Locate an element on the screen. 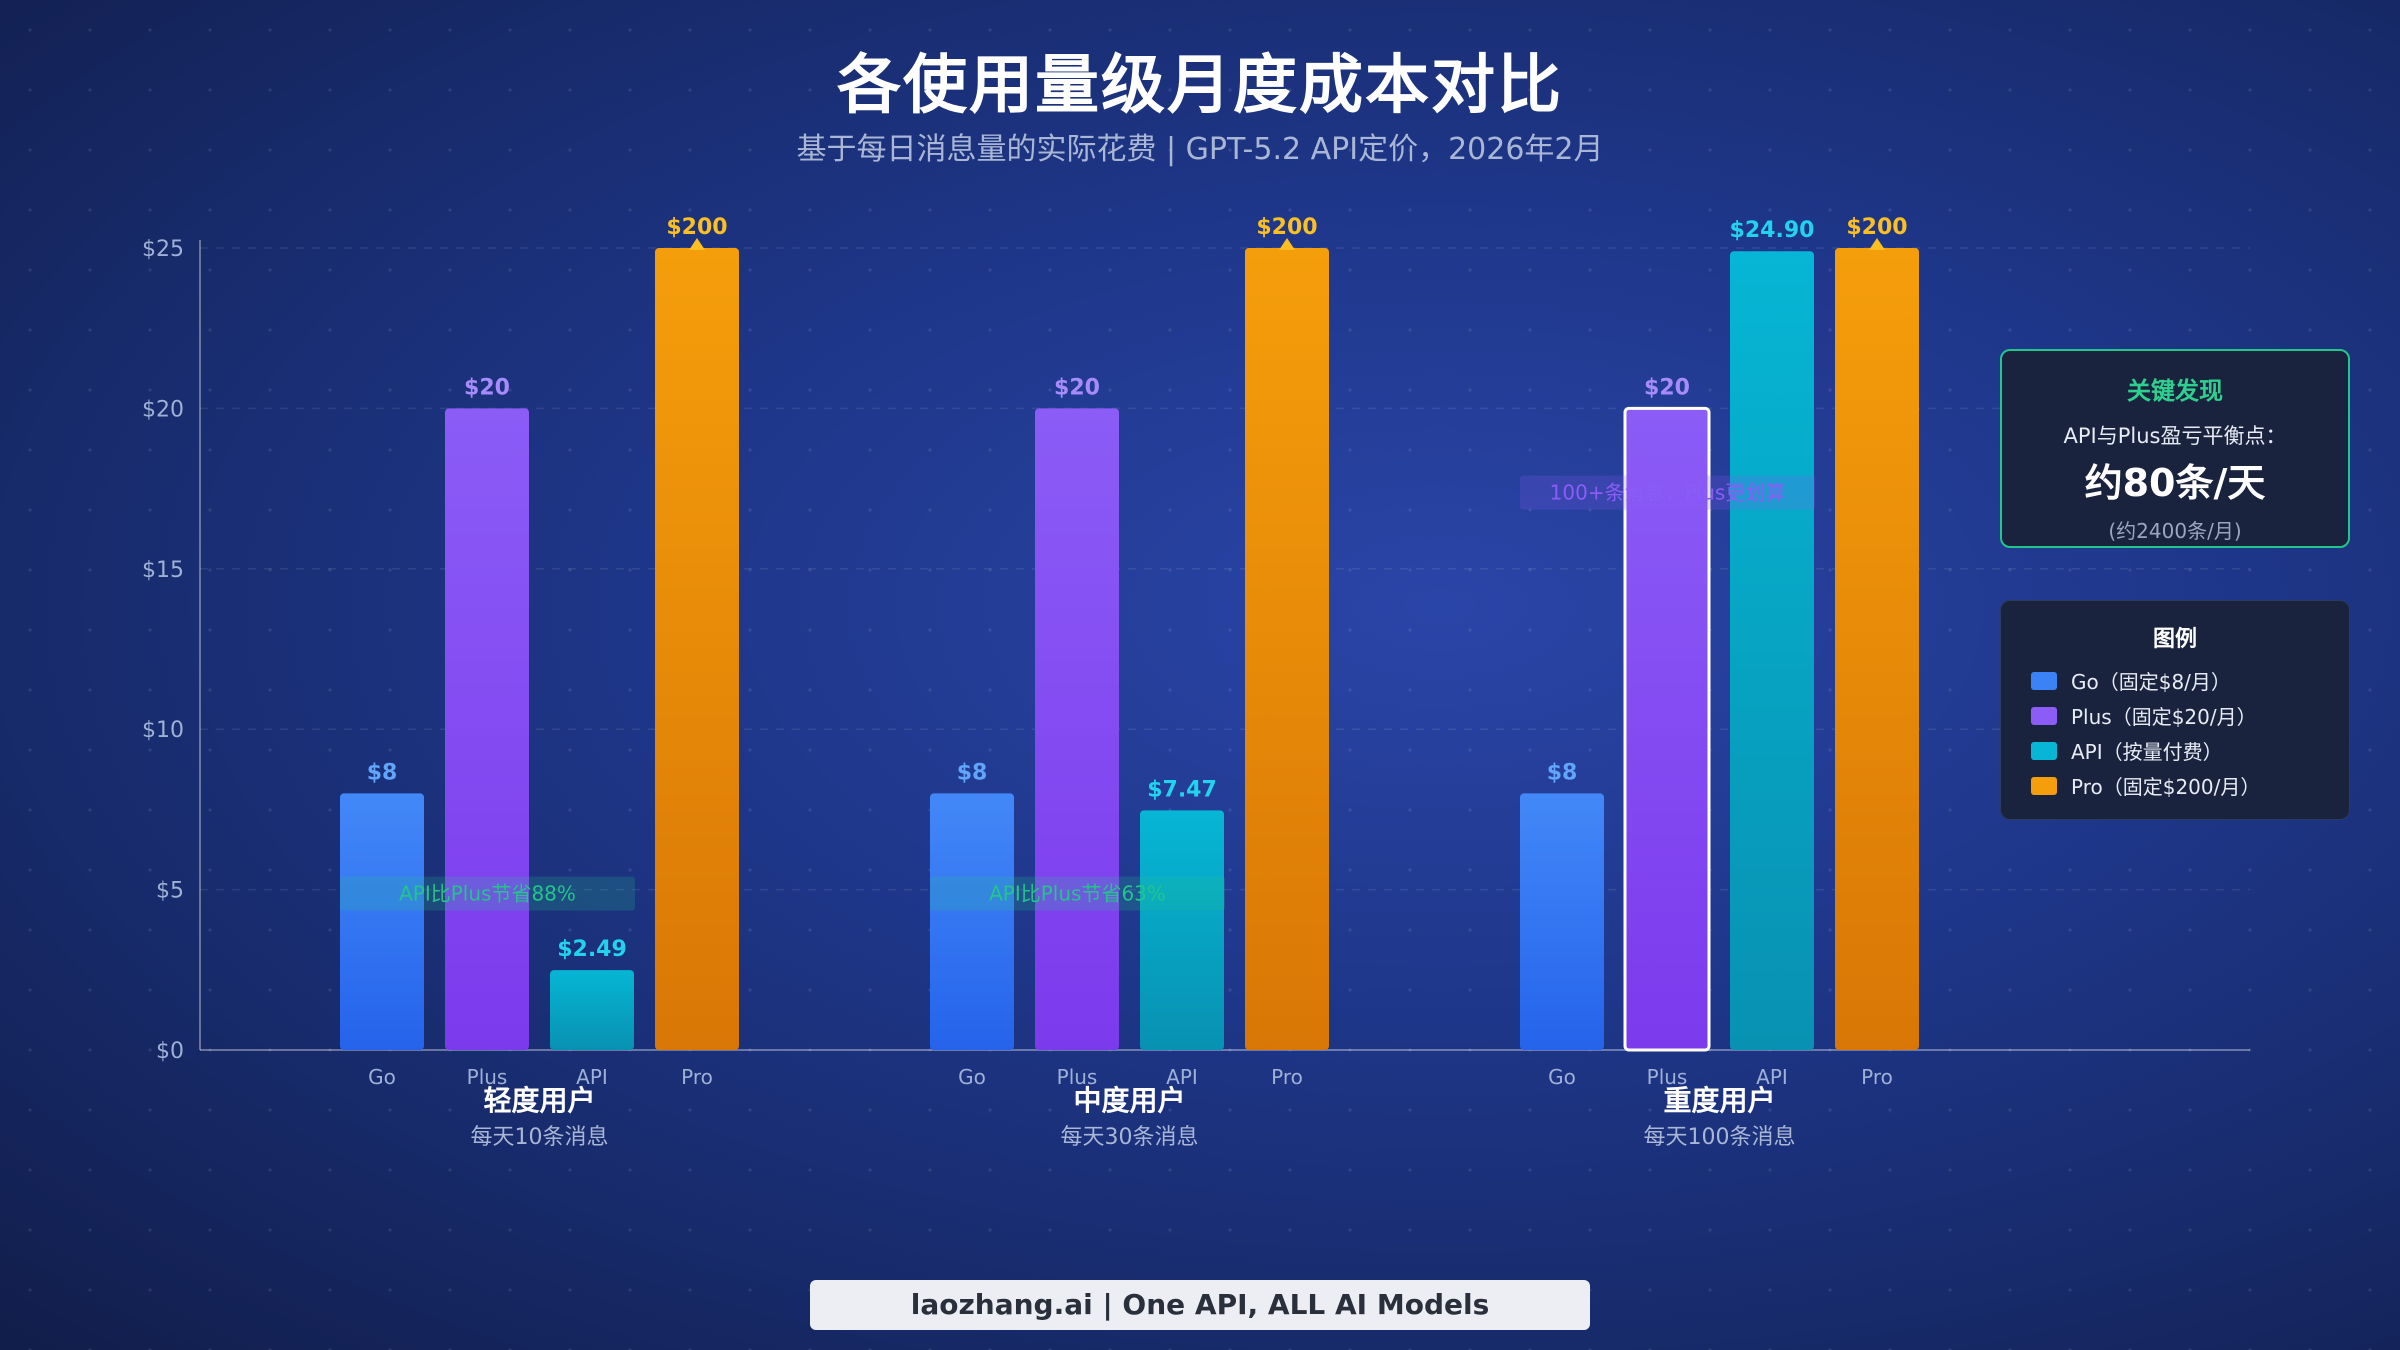  bar-pro-group2 is located at coordinates (1287, 649).